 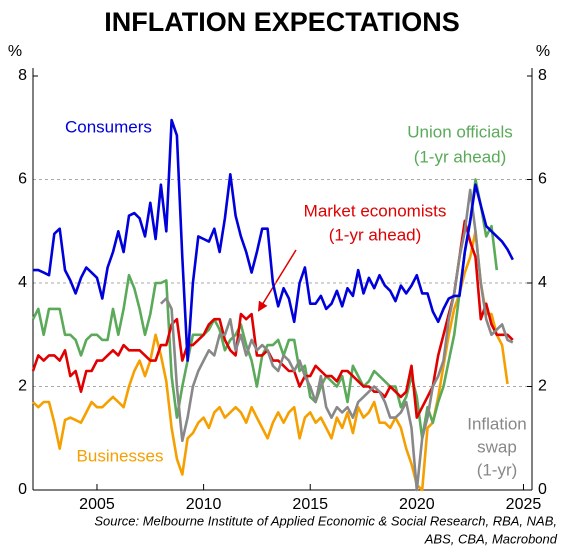 I want to click on series-label: Consumers, so click(x=108, y=126).